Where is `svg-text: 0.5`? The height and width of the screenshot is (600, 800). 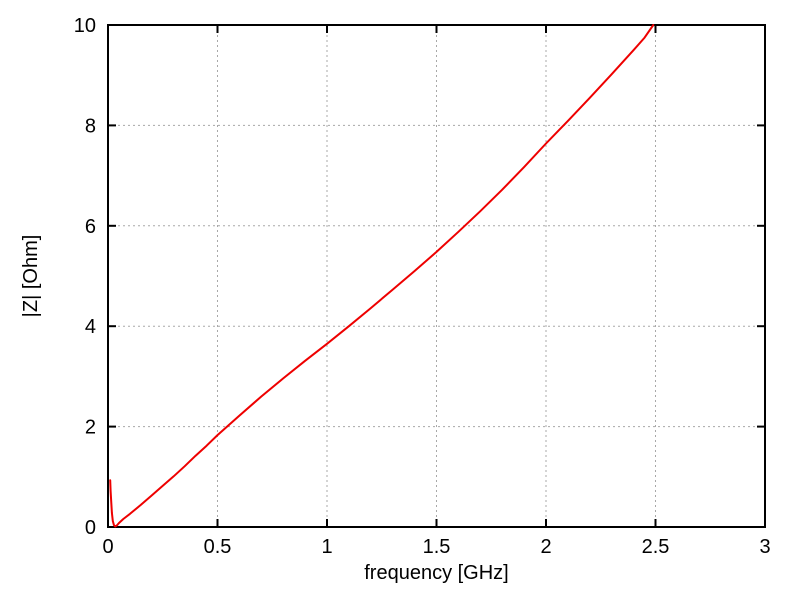
svg-text: 0.5 is located at coordinates (218, 547).